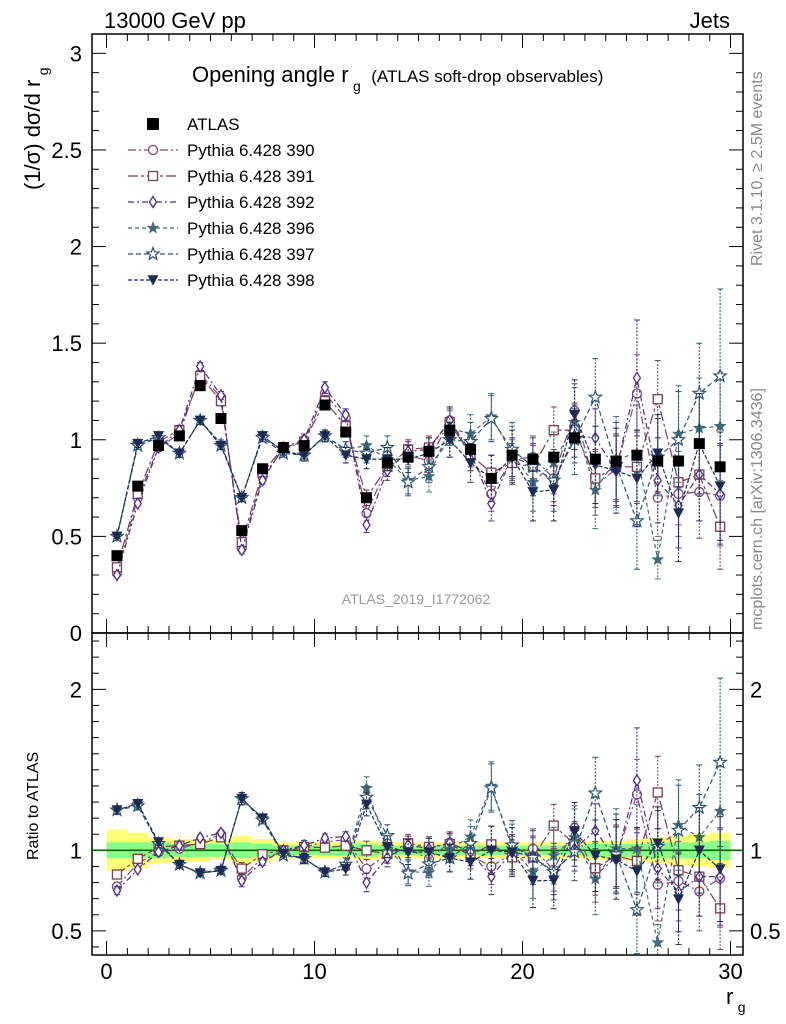 This screenshot has height=1024, width=786. Describe the element at coordinates (251, 176) in the screenshot. I see `legend-label: Pythia 6.428 391` at that location.